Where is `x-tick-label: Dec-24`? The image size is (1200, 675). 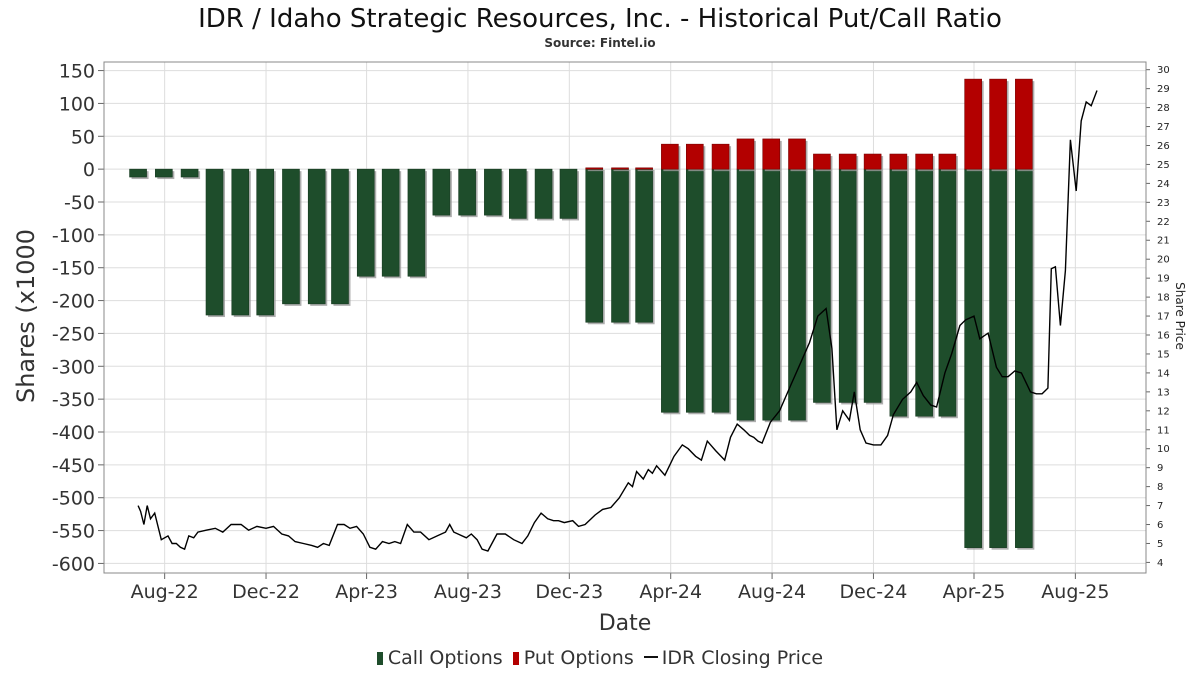 x-tick-label: Dec-24 is located at coordinates (874, 592).